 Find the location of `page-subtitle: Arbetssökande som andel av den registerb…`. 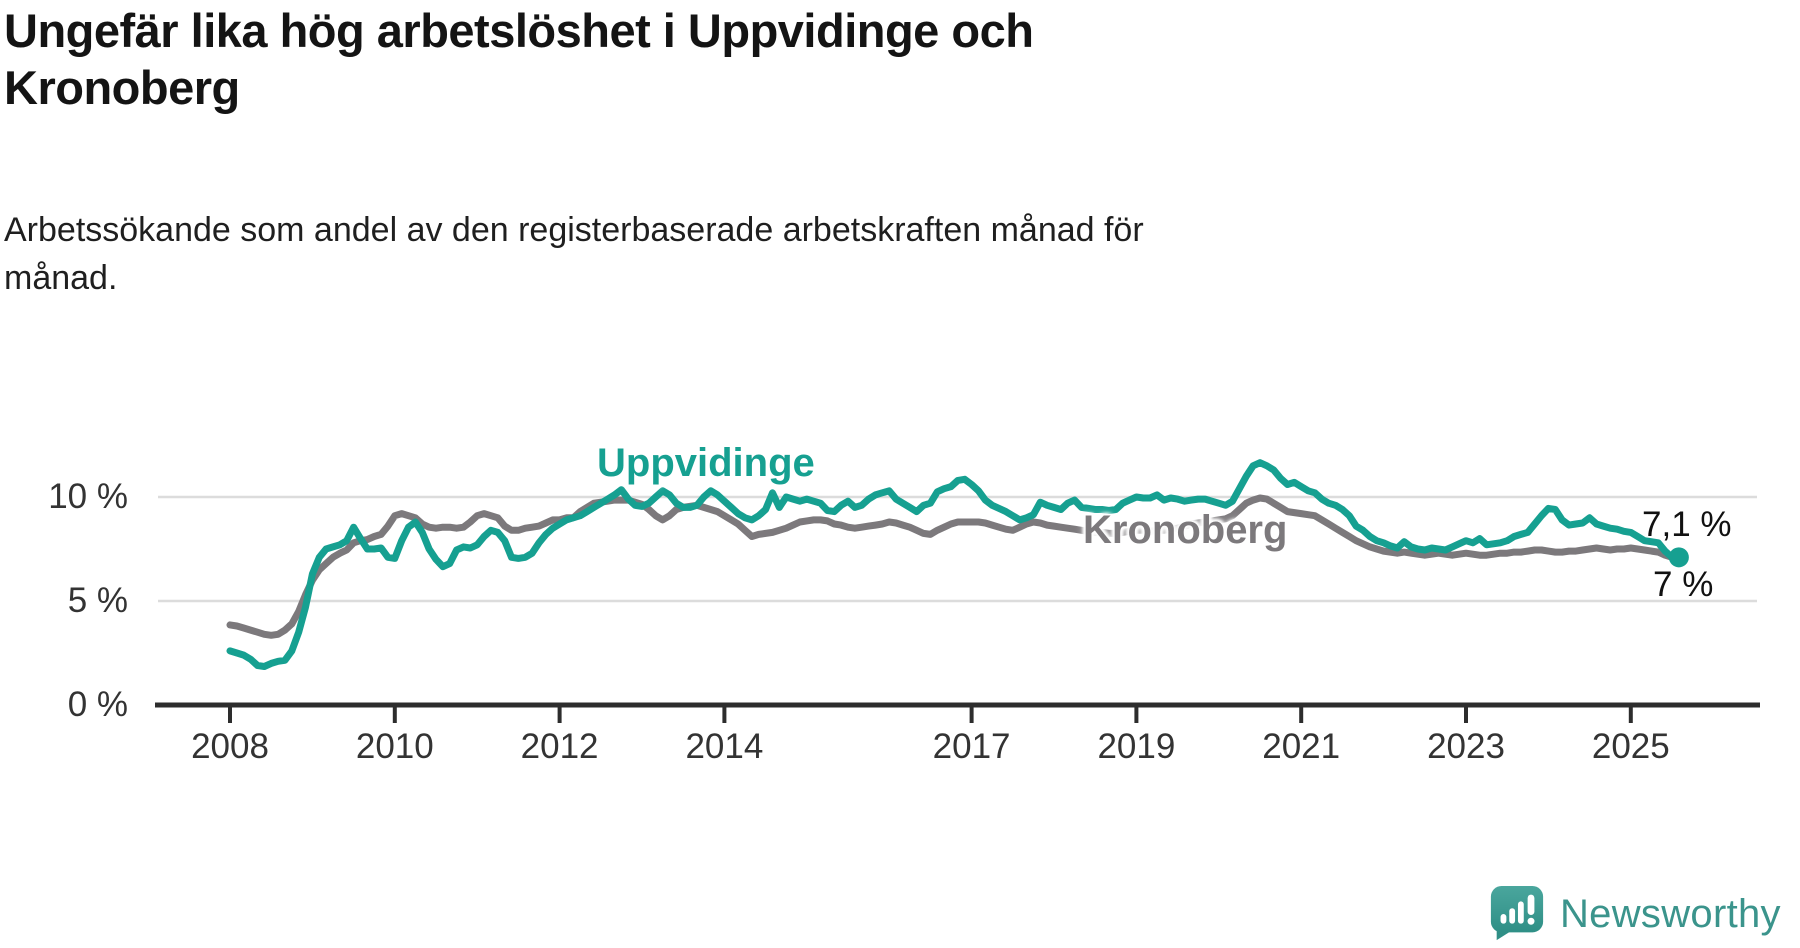

page-subtitle: Arbetssökande som andel av den registerb… is located at coordinates (574, 254).